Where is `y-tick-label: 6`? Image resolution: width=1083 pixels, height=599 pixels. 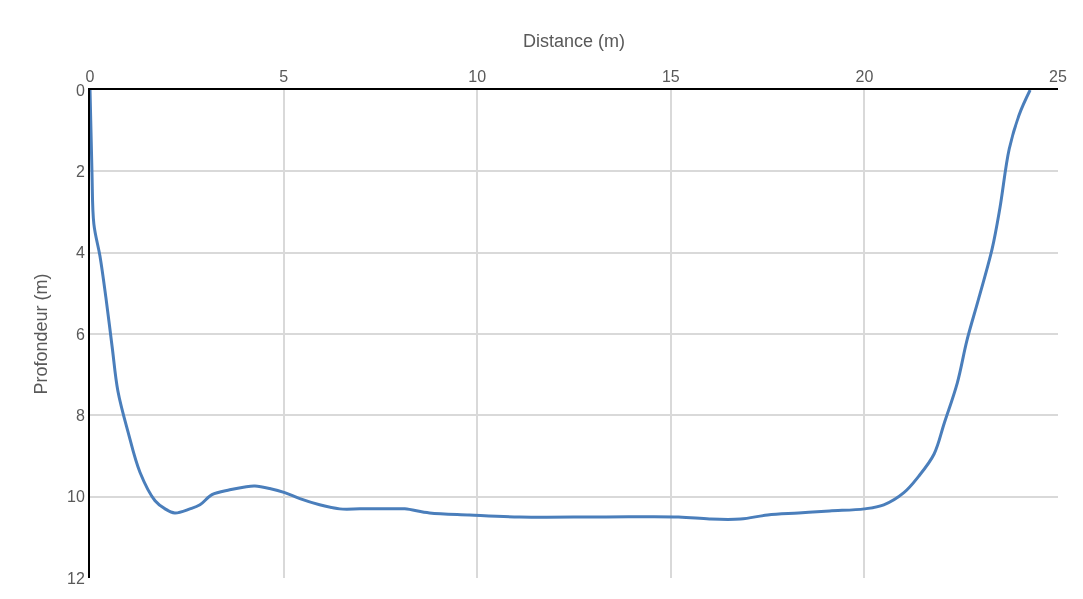 y-tick-label: 6 is located at coordinates (80, 334).